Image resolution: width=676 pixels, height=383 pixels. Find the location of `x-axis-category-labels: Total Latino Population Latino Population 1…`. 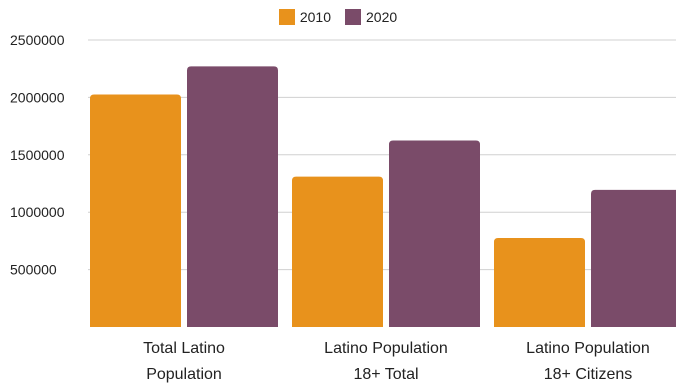

x-axis-category-labels: Total Latino Population Latino Population 1… is located at coordinates (396, 361).